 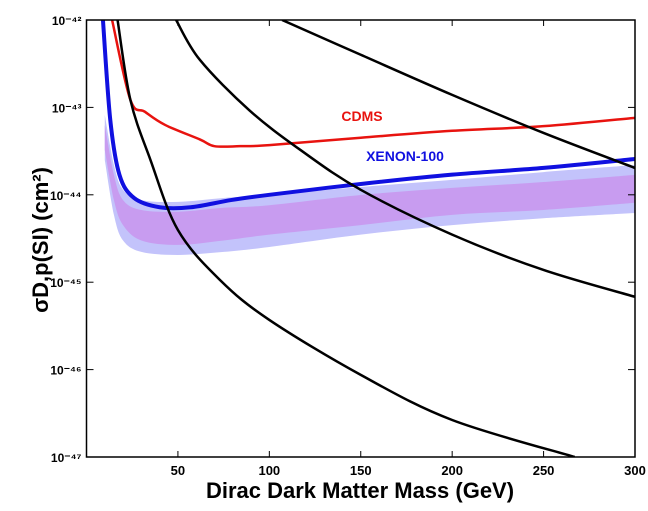 I want to click on x-tick-label: 300, so click(x=635, y=470).